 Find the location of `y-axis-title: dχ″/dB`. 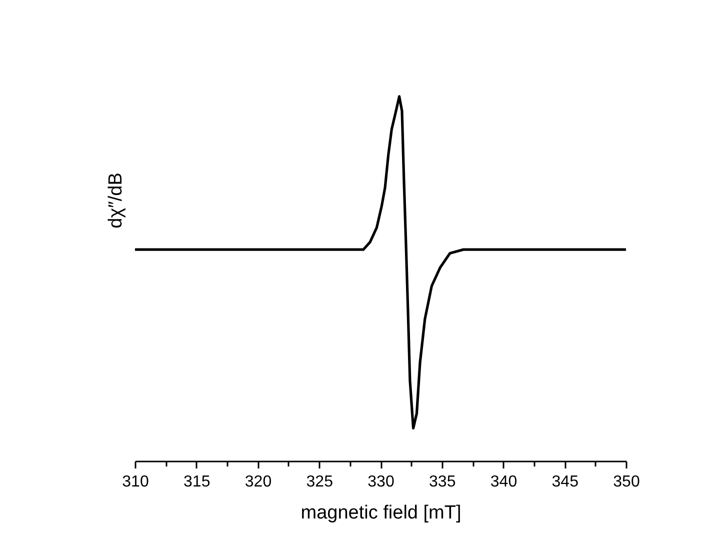

y-axis-title: dχ″/dB is located at coordinates (116, 200).